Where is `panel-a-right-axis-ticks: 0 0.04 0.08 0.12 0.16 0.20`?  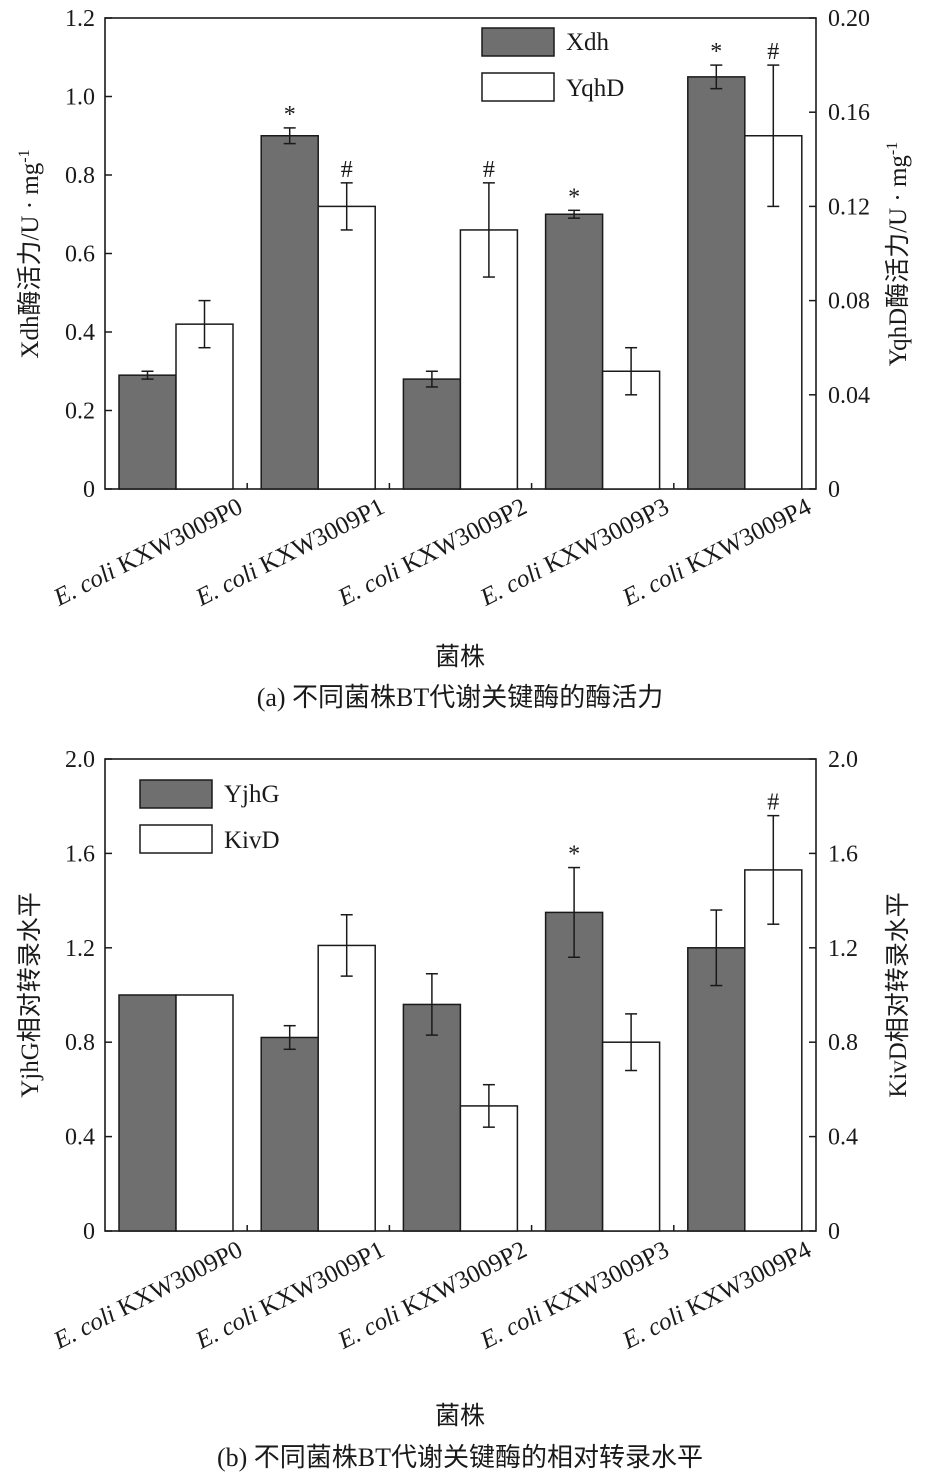 panel-a-right-axis-ticks: 0 0.04 0.08 0.12 0.16 0.20 is located at coordinates (839, 254).